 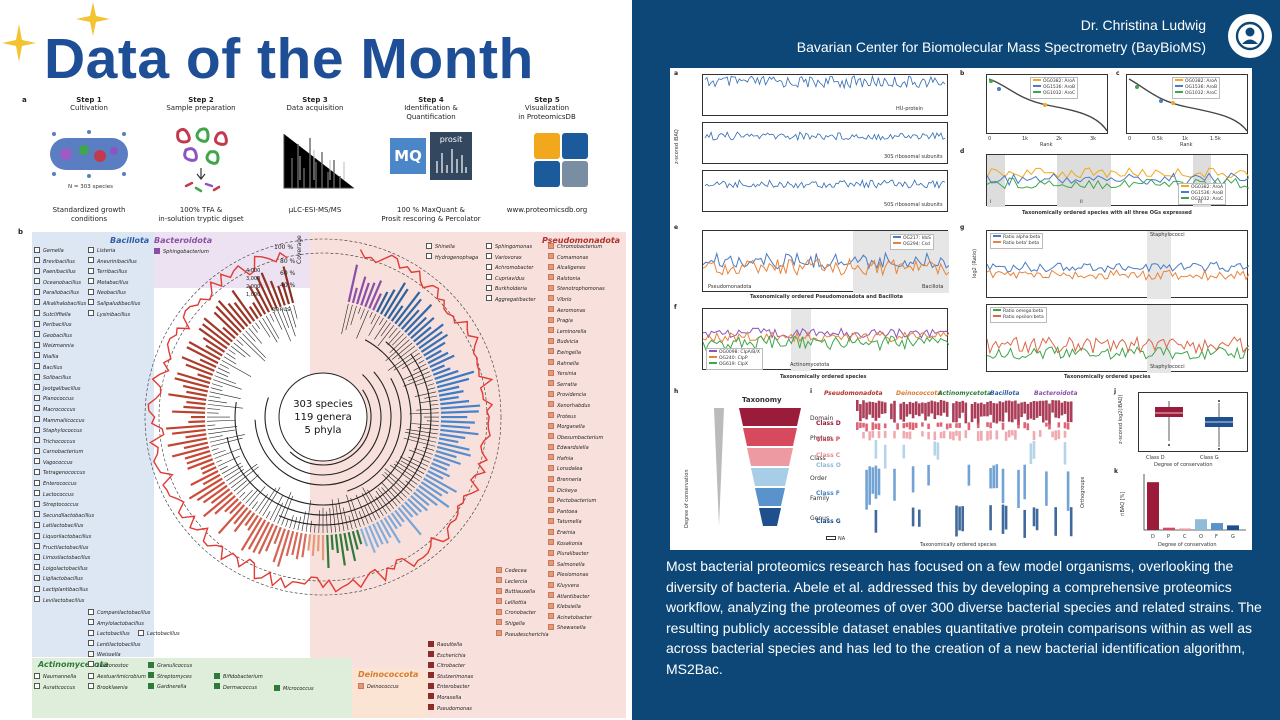 What do you see at coordinates (1157, 139) in the screenshot?
I see `tick: 0.5k` at bounding box center [1157, 139].